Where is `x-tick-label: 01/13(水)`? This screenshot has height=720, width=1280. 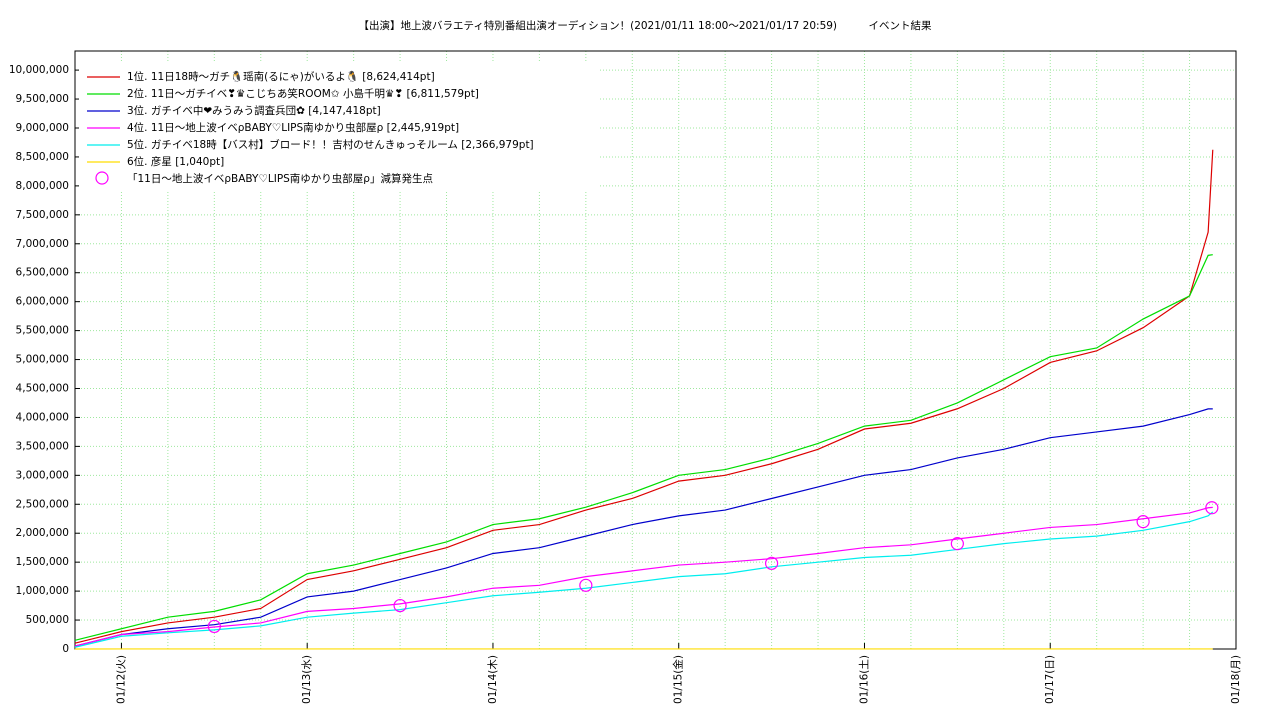 x-tick-label: 01/13(水) is located at coordinates (307, 679).